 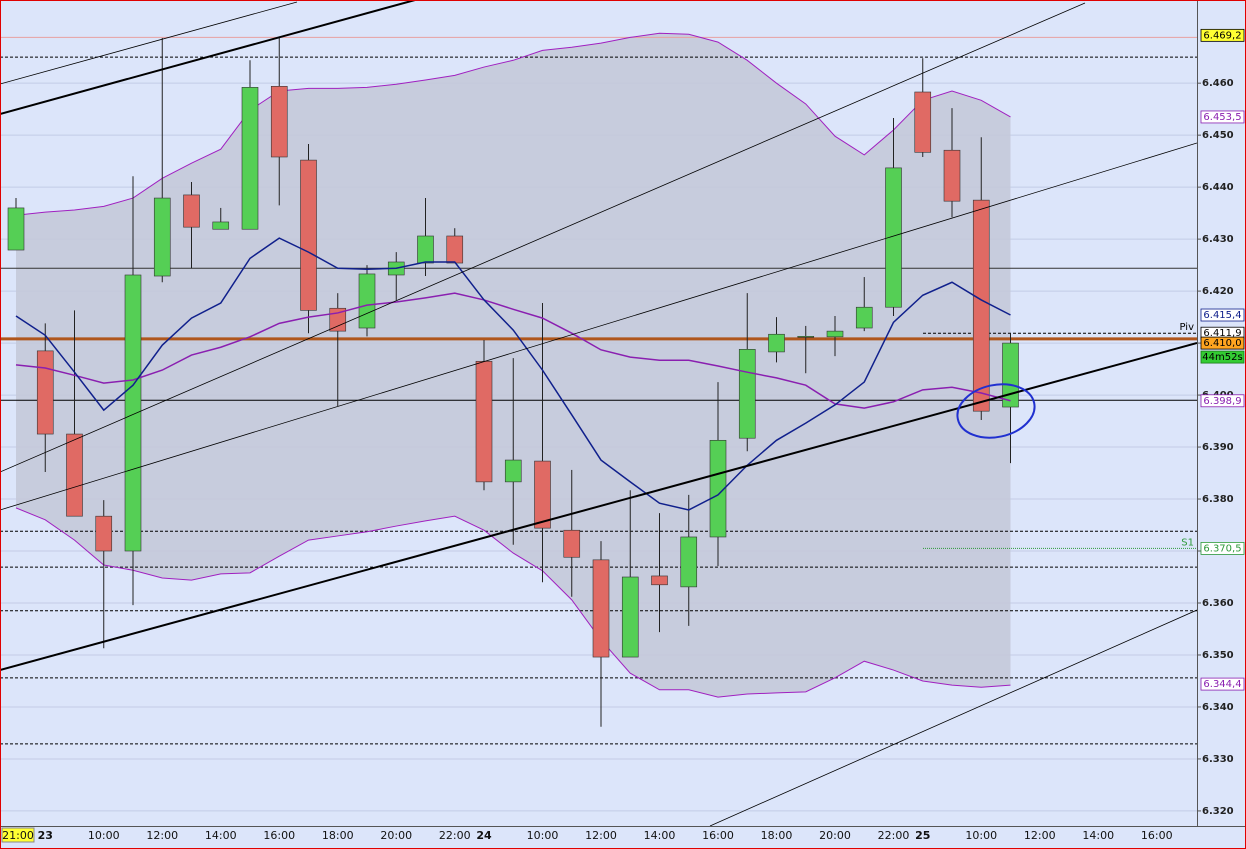 I want to click on price-label: 6.415,4, so click(x=1222, y=315).